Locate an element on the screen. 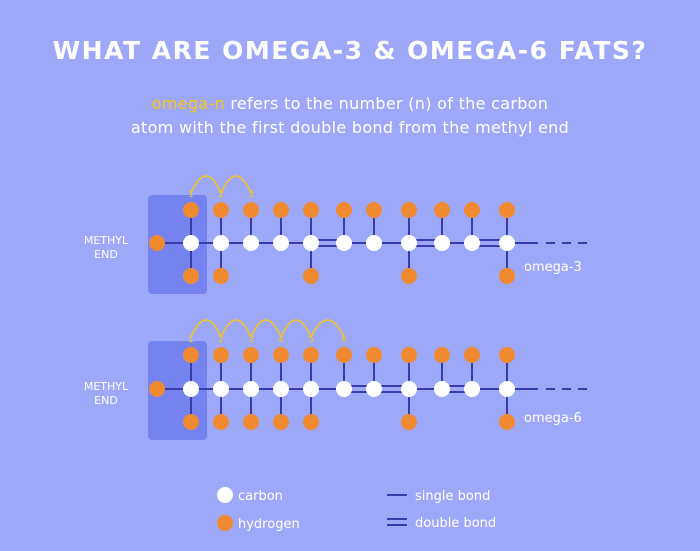  legend-carbon-label: carbon is located at coordinates (260, 496).